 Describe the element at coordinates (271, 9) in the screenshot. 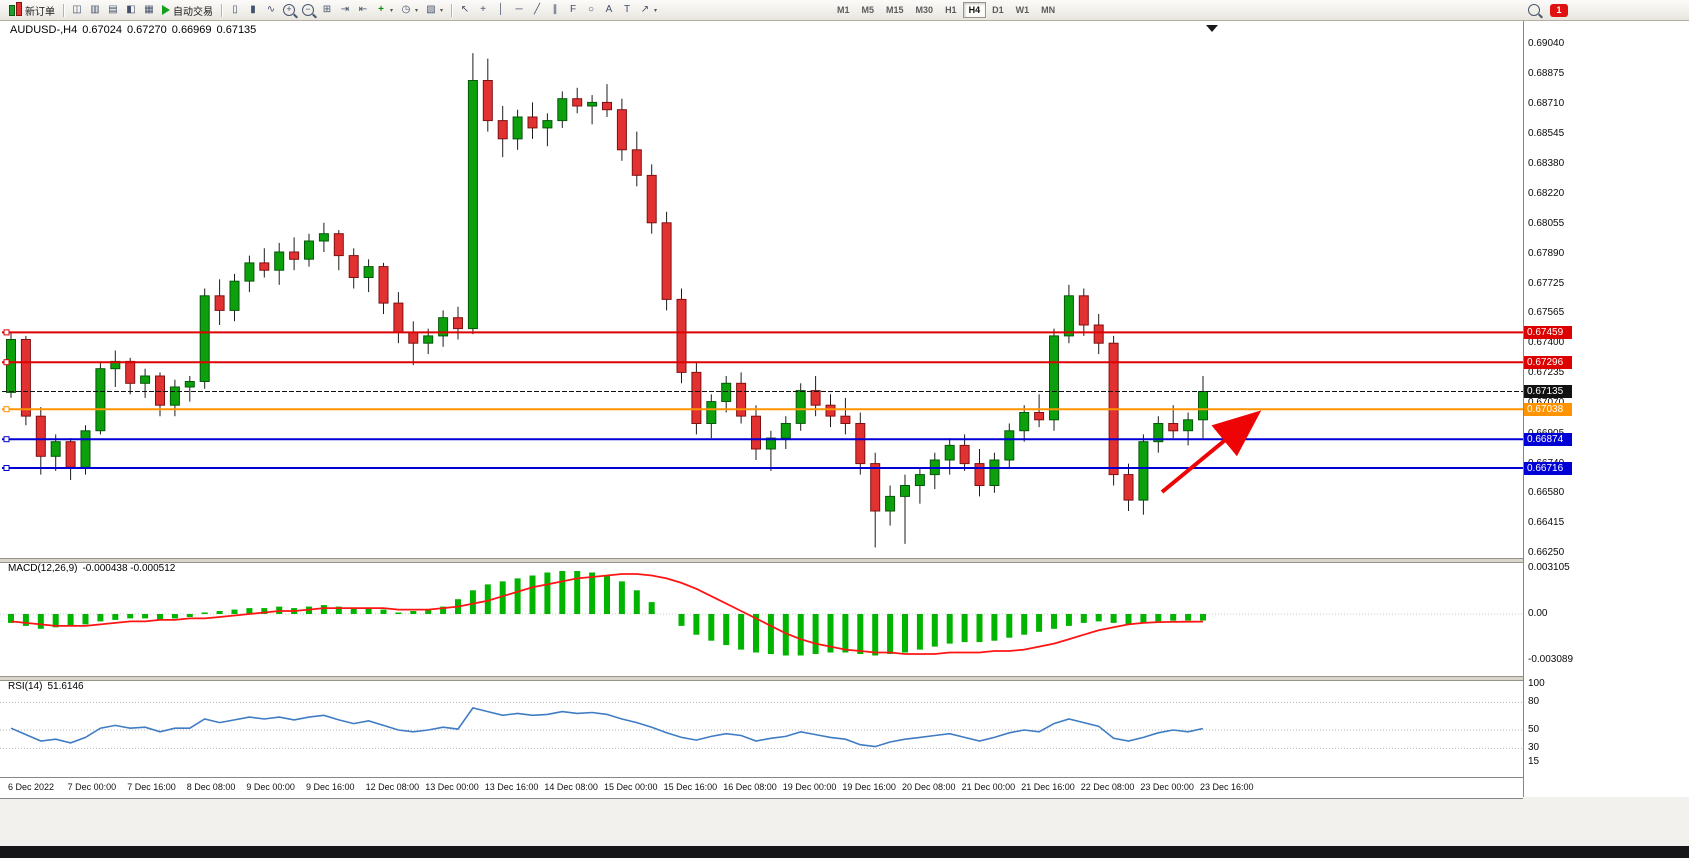

I see `line-chart-icon: ∿` at that location.